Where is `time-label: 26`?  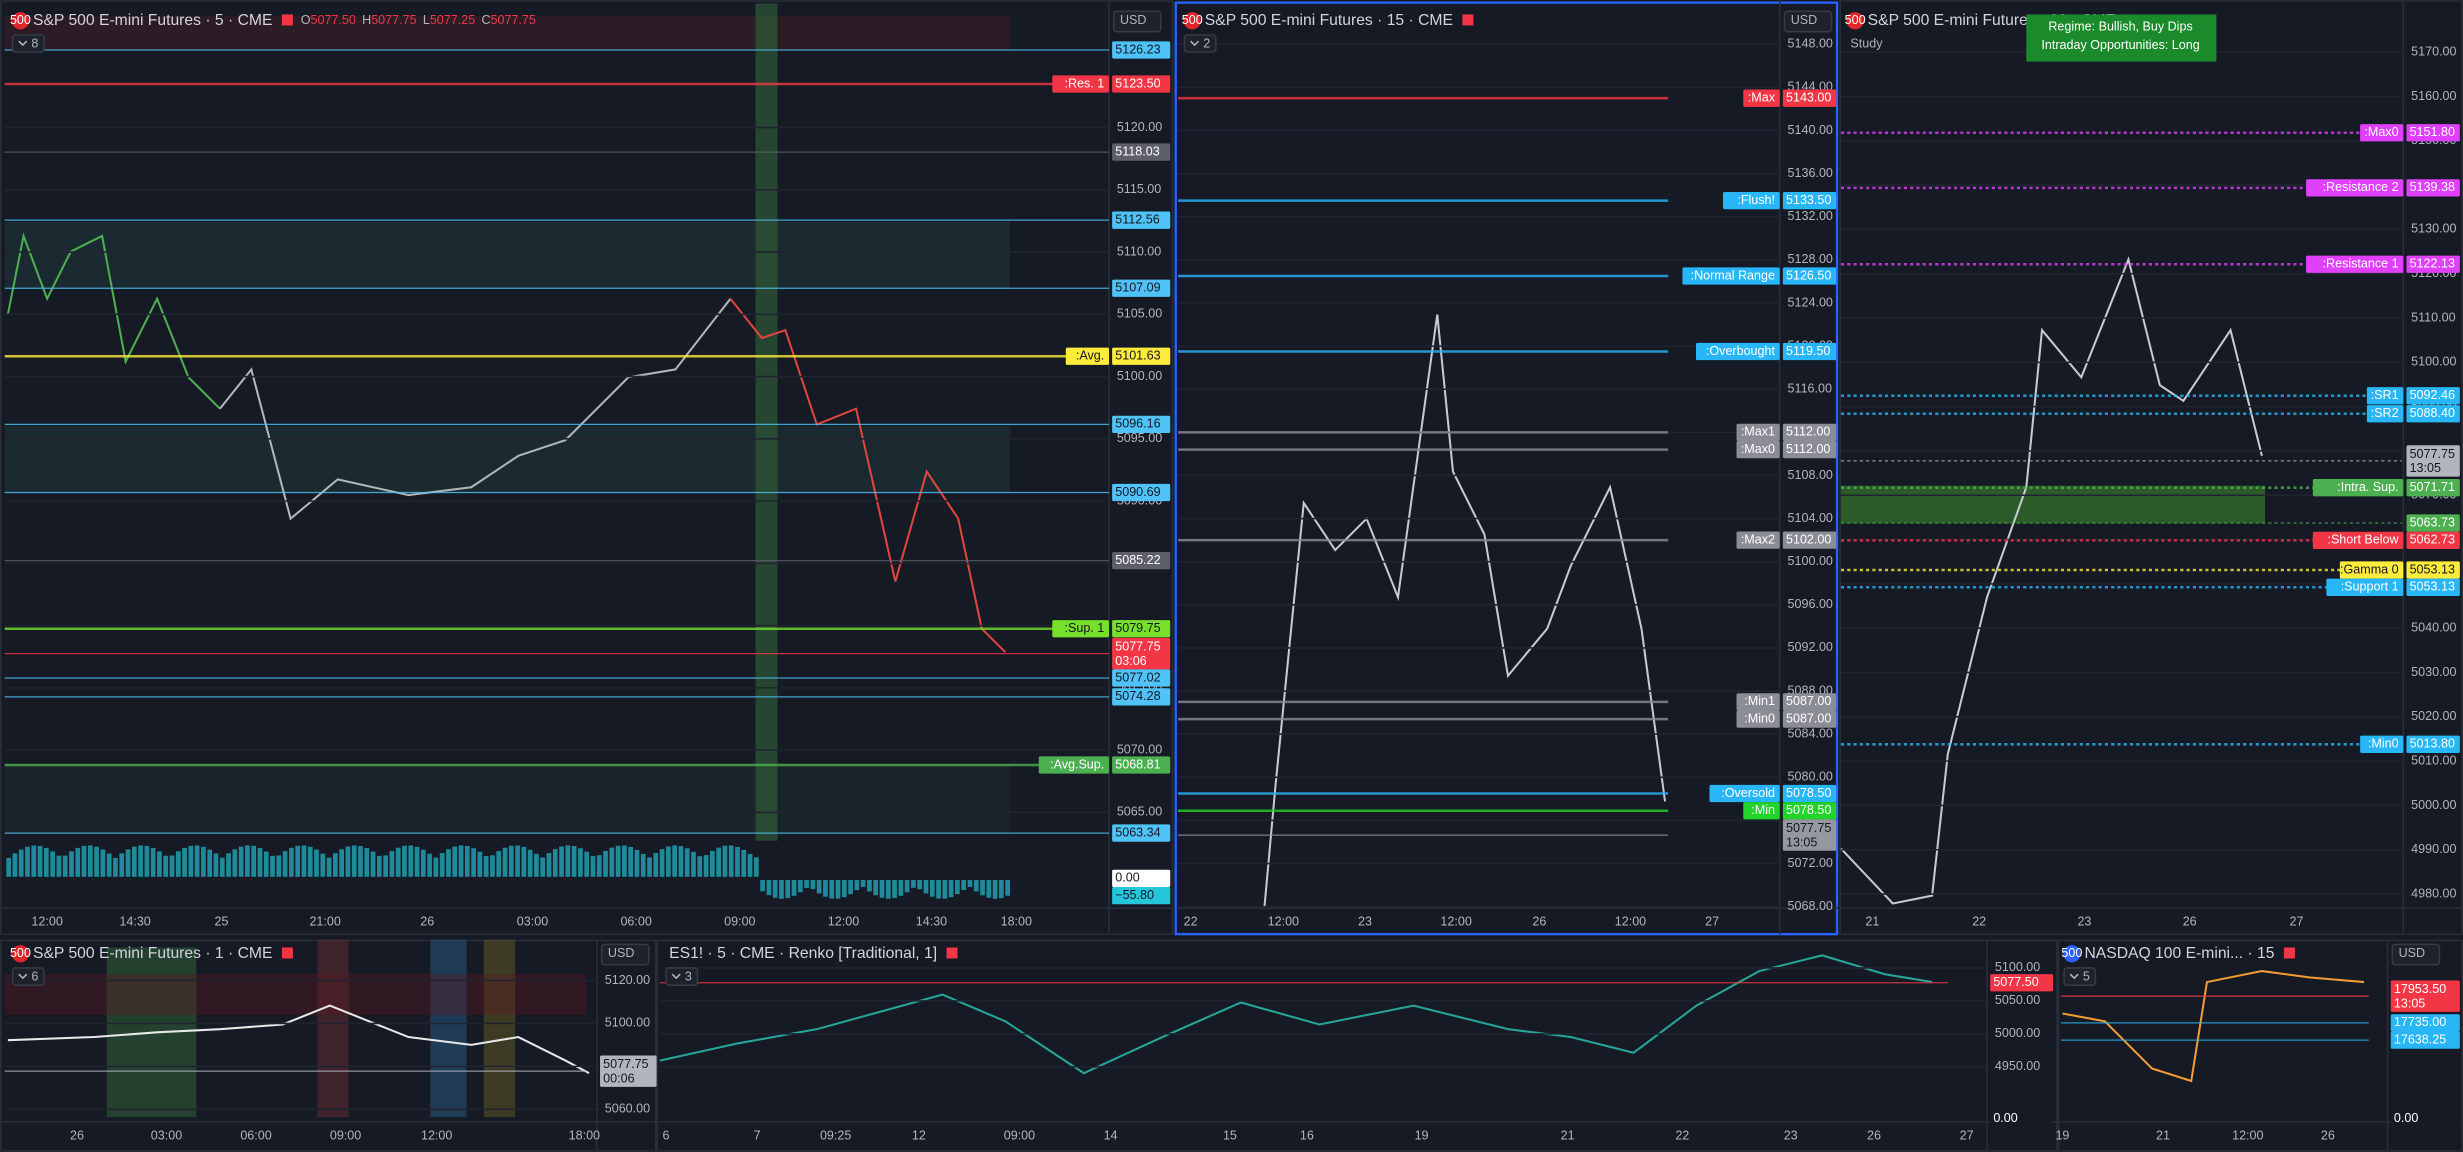 time-label: 26 is located at coordinates (1874, 1135).